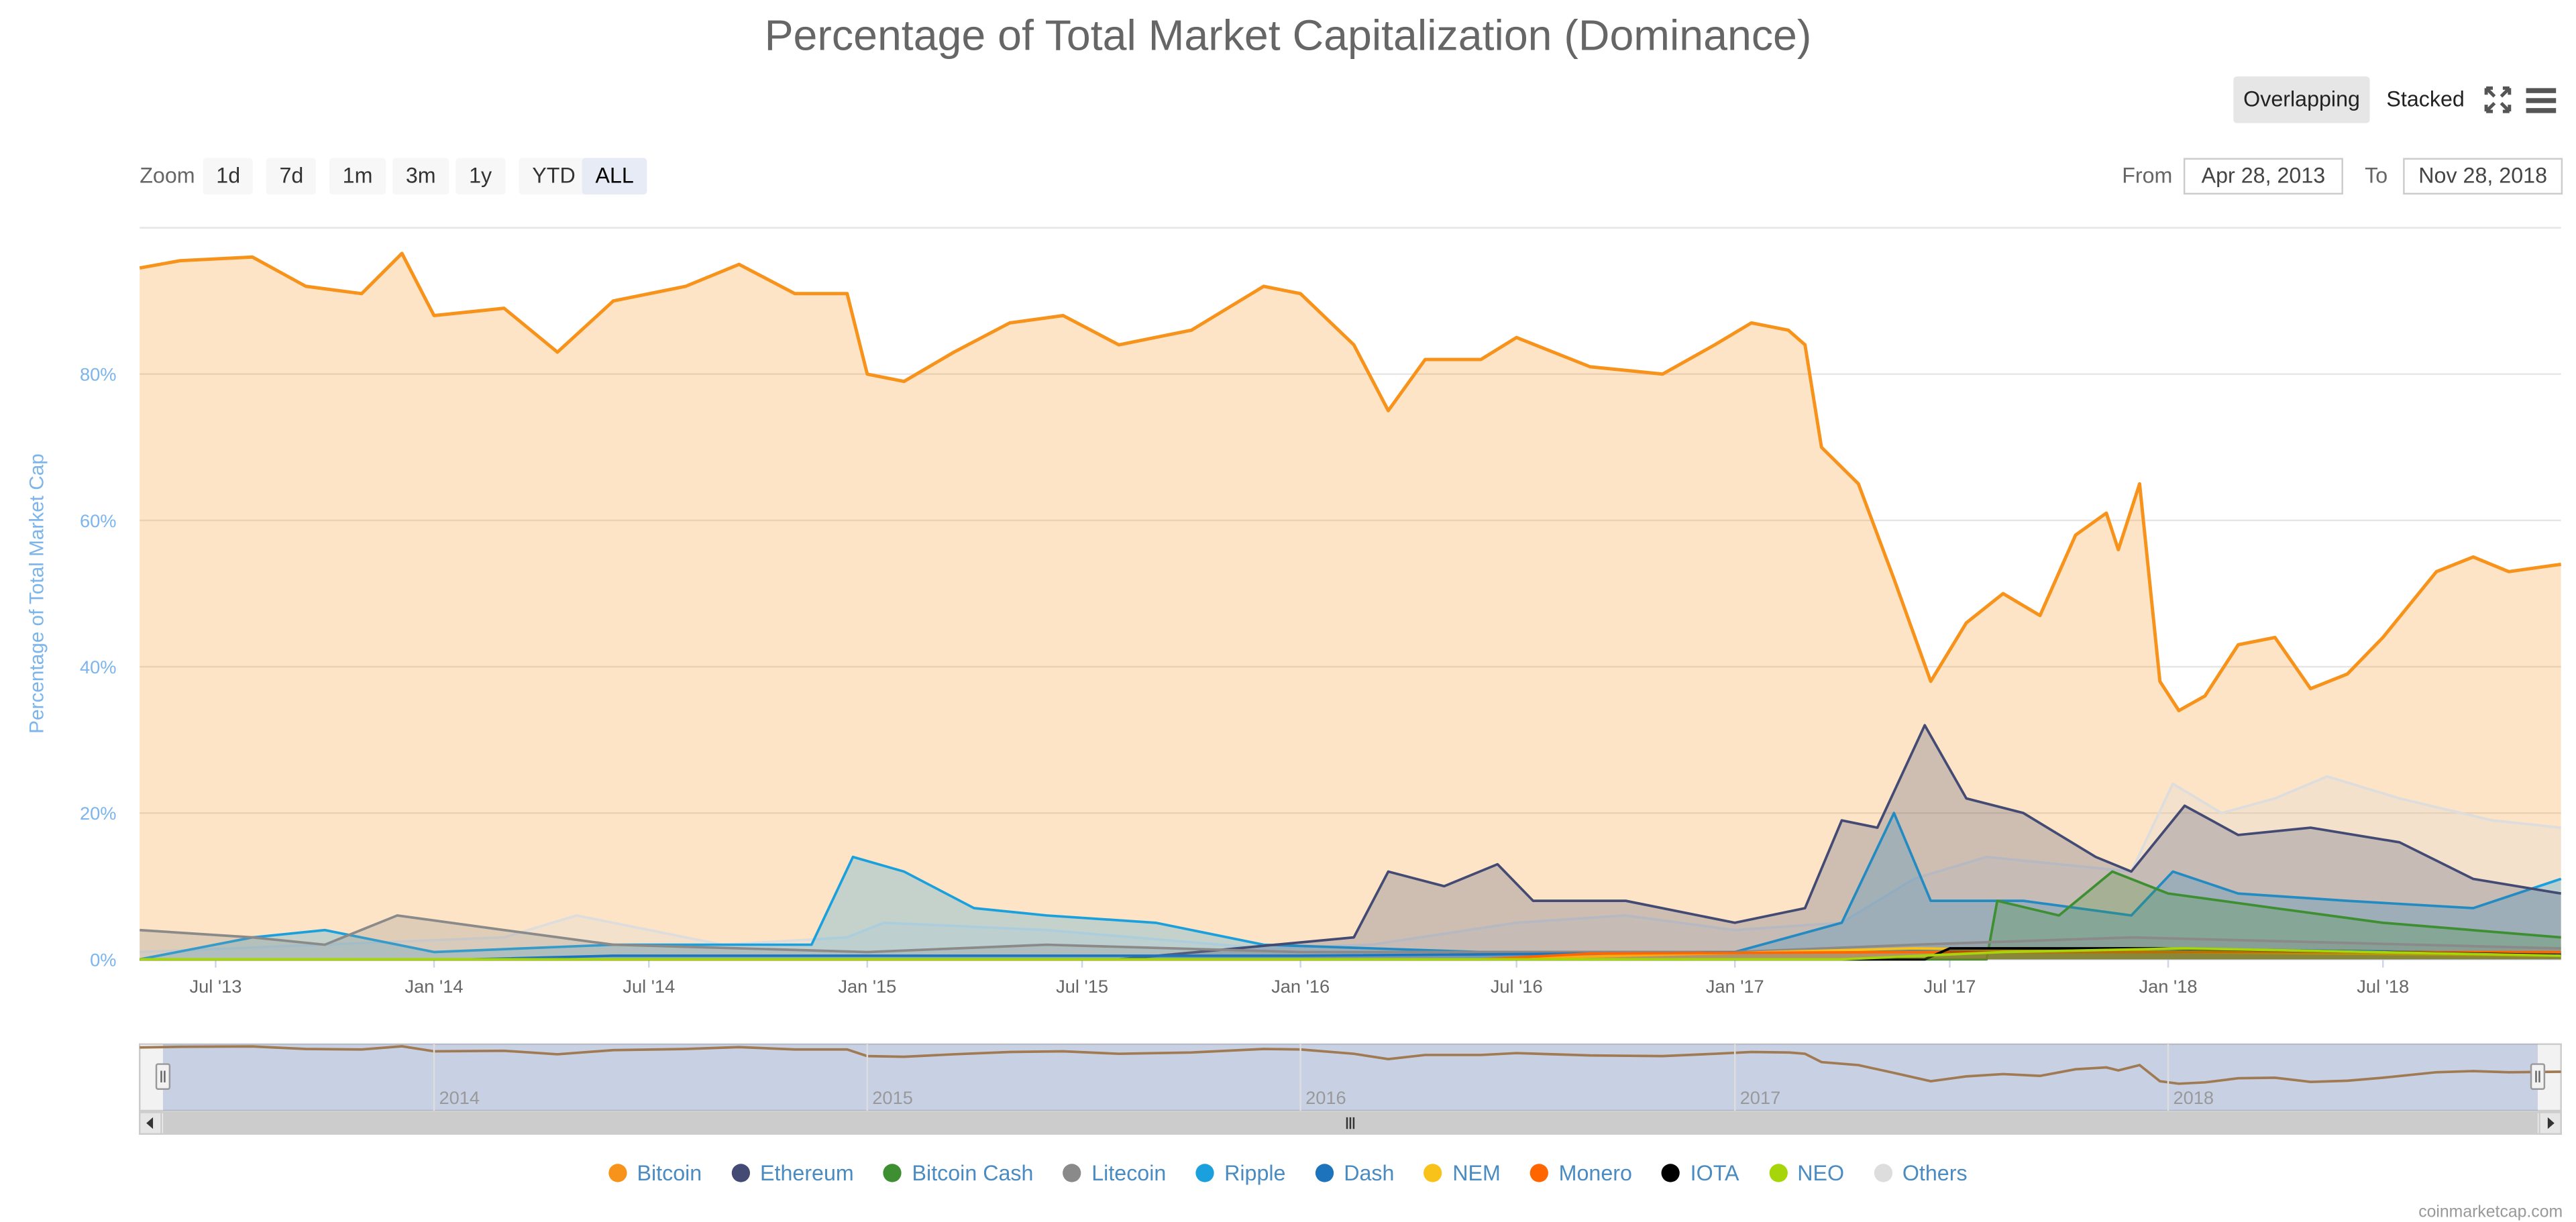 The height and width of the screenshot is (1222, 2576). I want to click on x-tick-label: Jan '15, so click(867, 986).